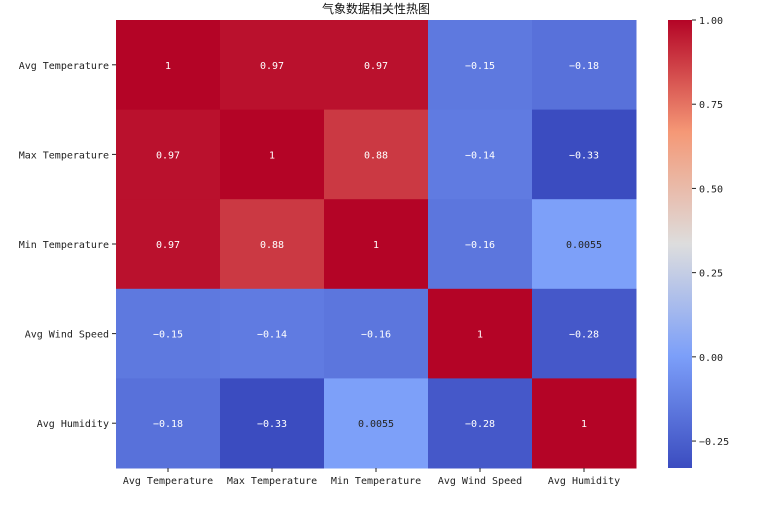 The image size is (780, 505). I want to click on x-tick-label: Min Temperature, so click(376, 481).